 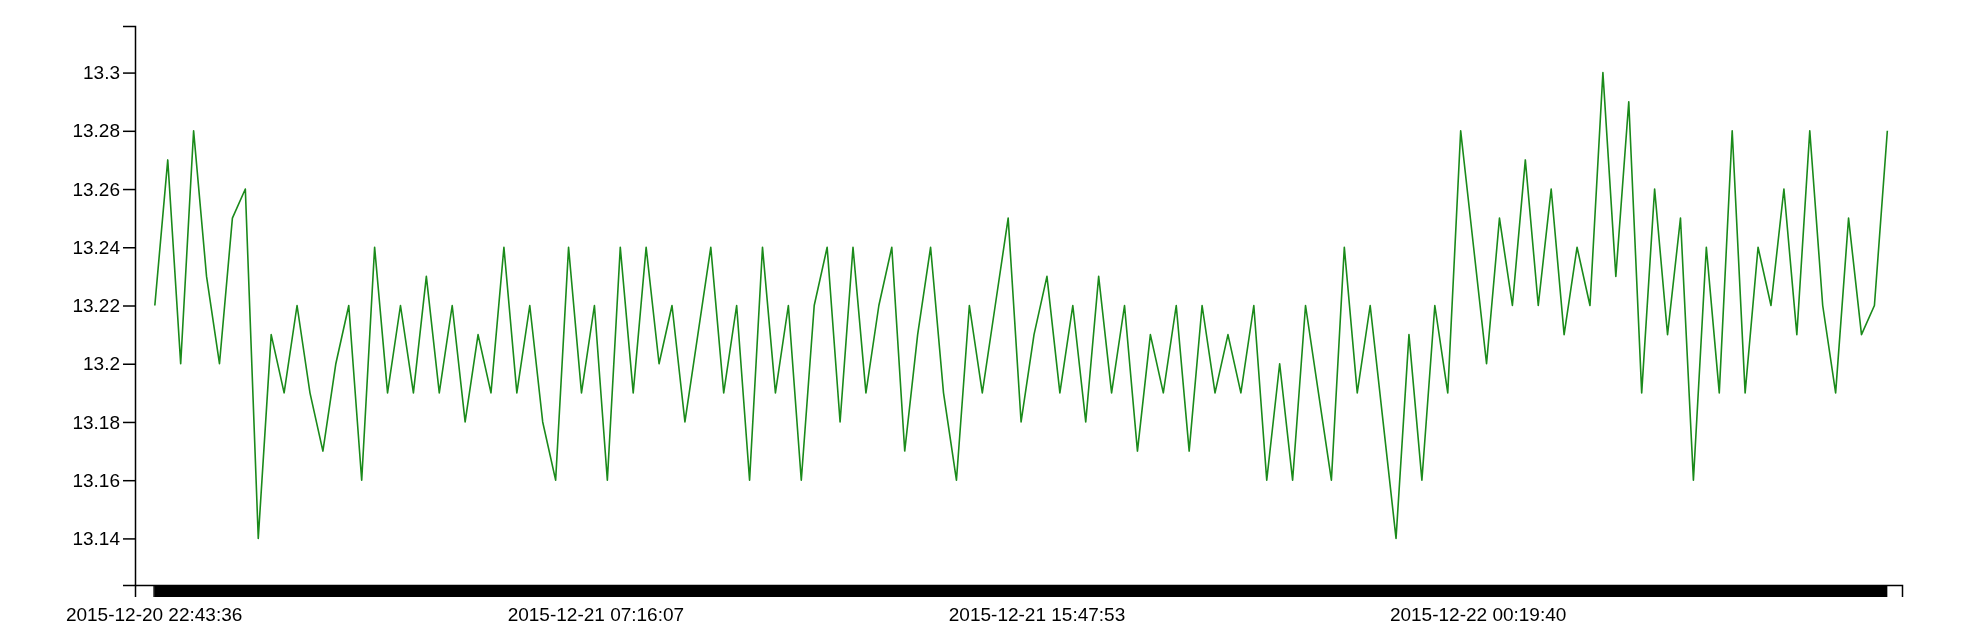 What do you see at coordinates (96, 189) in the screenshot?
I see `y-tick-label: 13.26` at bounding box center [96, 189].